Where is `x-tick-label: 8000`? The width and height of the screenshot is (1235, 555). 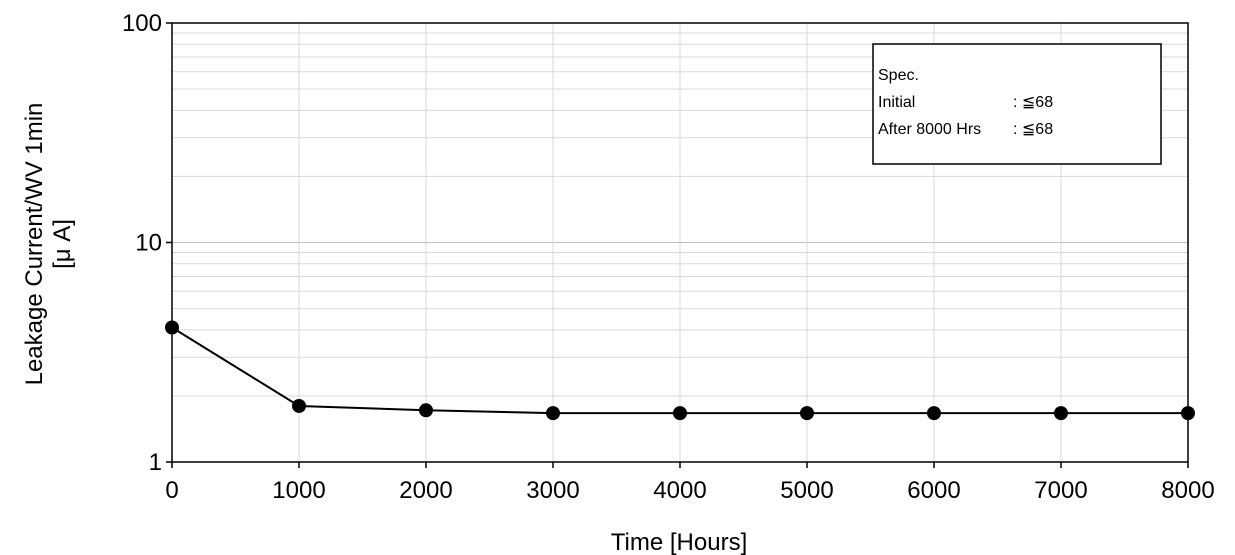 x-tick-label: 8000 is located at coordinates (1187, 490).